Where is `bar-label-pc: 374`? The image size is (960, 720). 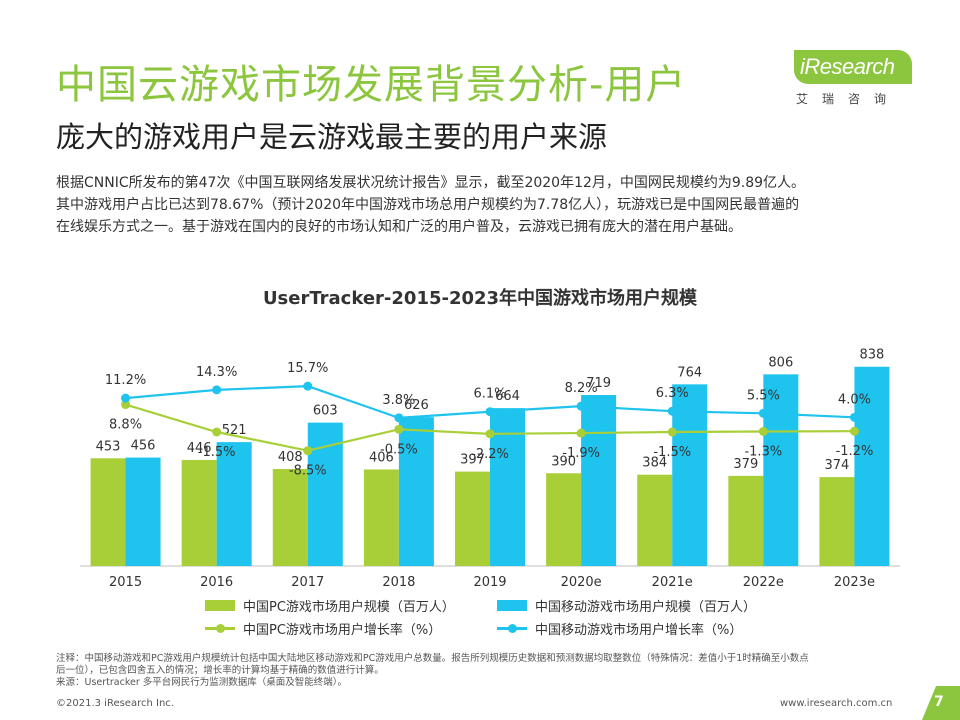 bar-label-pc: 374 is located at coordinates (837, 465).